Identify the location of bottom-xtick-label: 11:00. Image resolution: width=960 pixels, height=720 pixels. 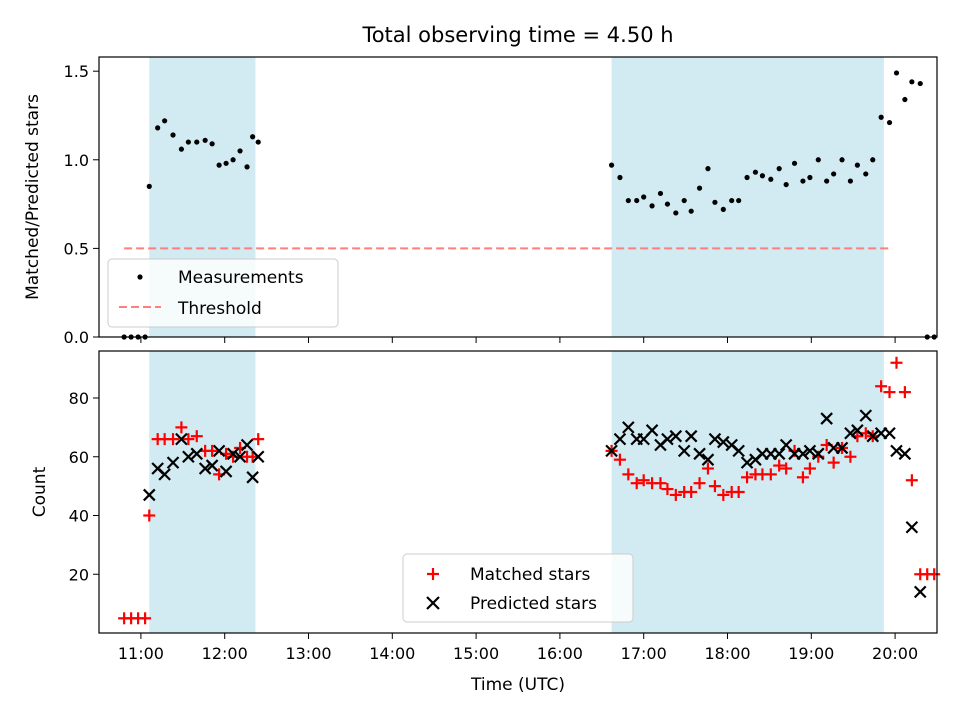
(141, 653).